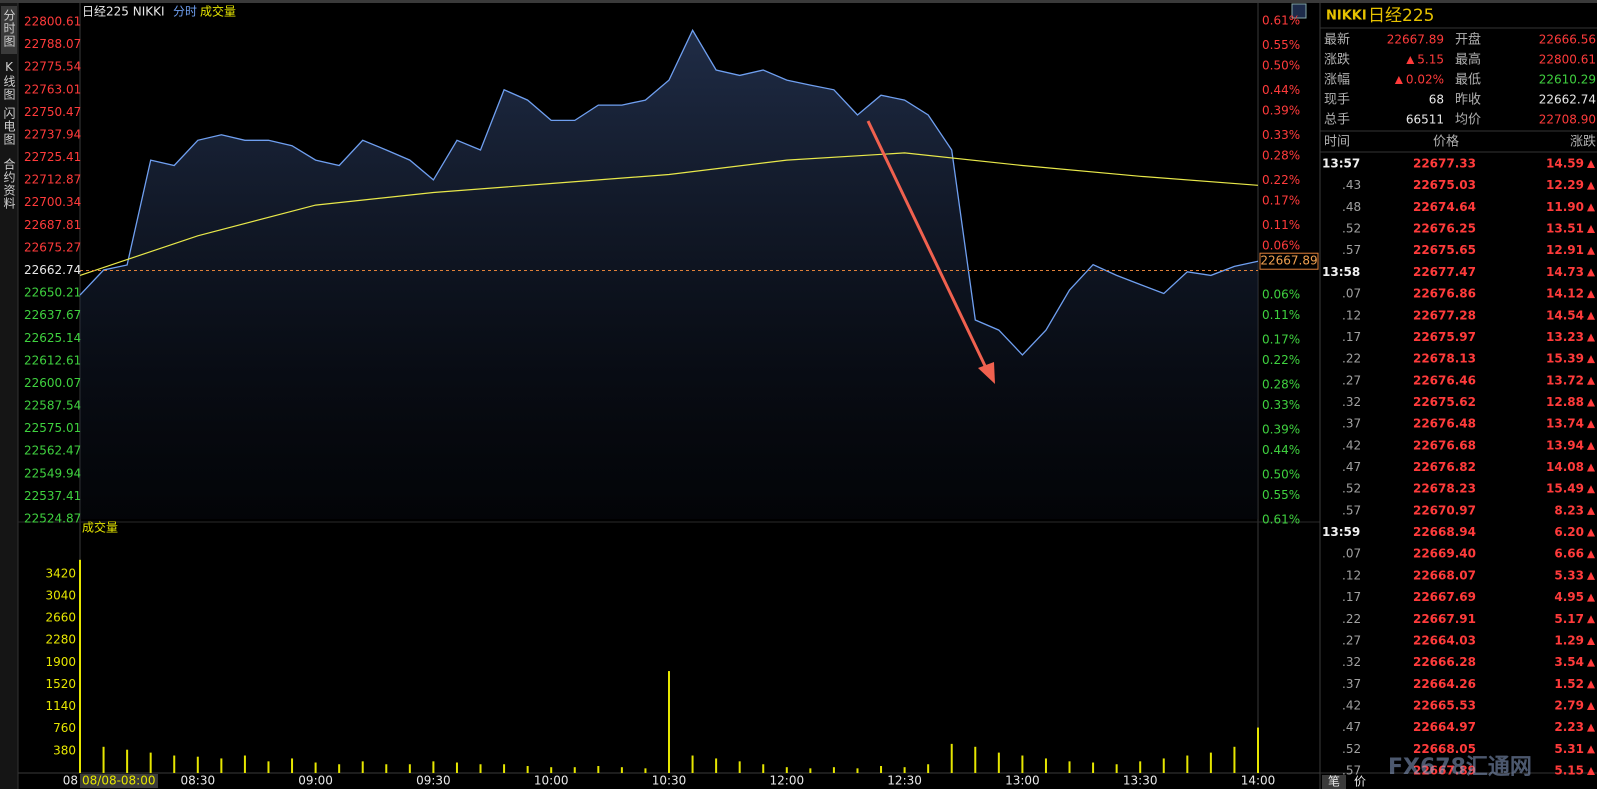  I want to click on tick-change: 2.79, so click(1569, 706).